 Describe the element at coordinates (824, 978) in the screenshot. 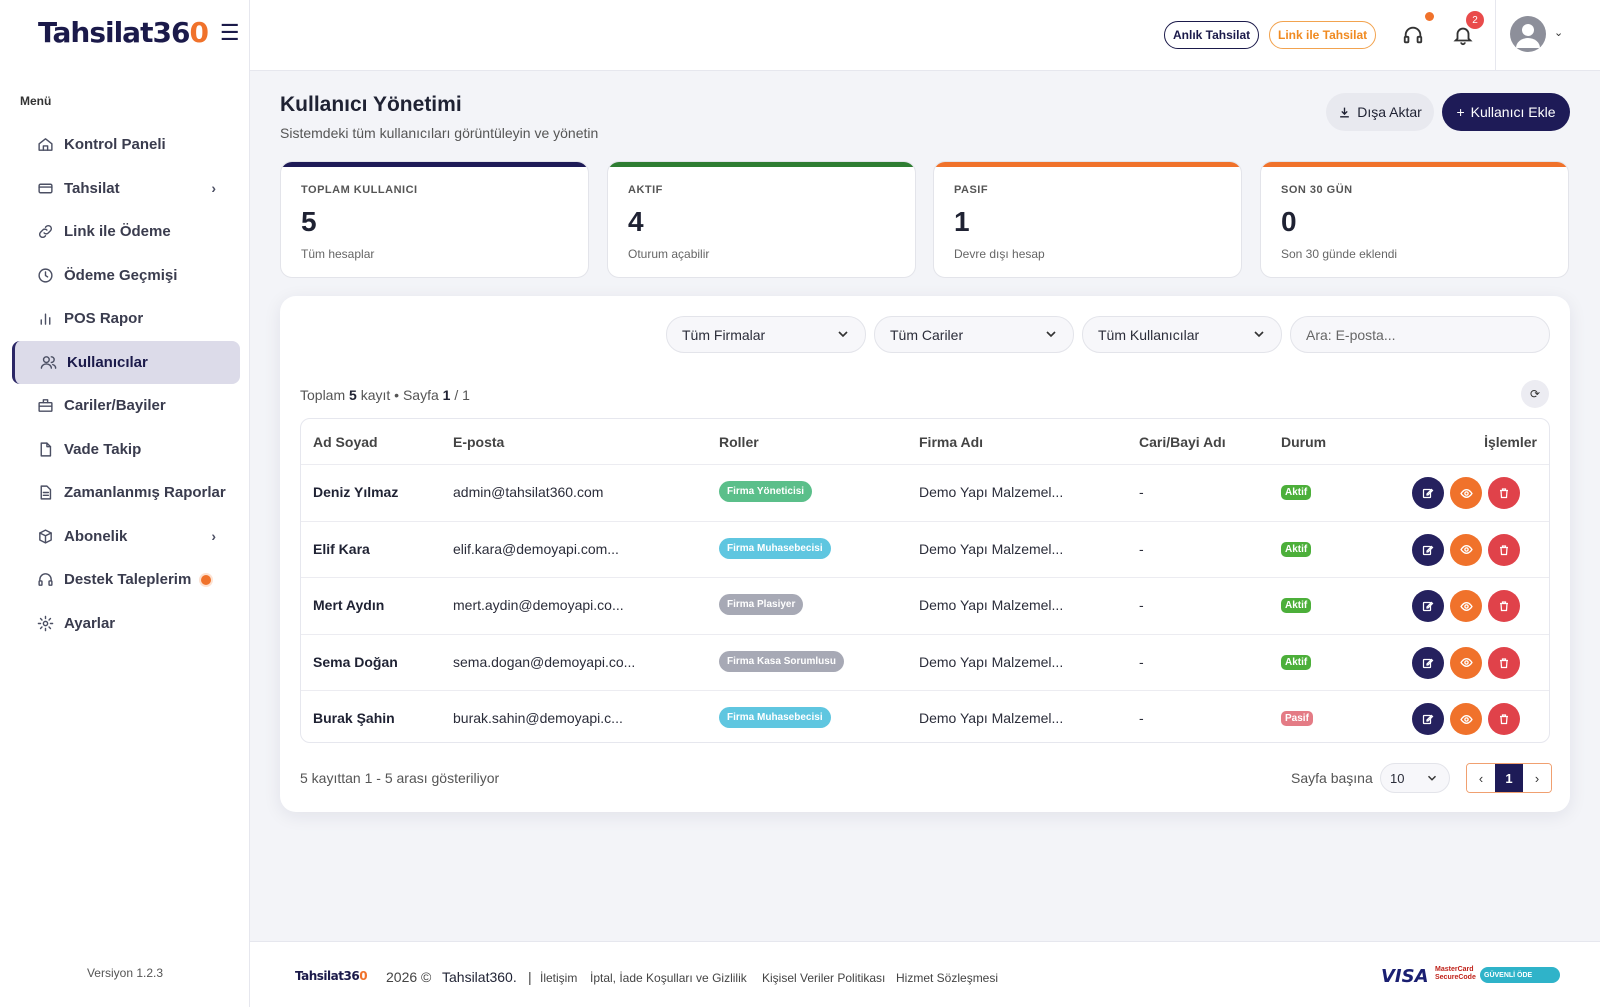

I see `footer-link-kvkk: Kişisel Veriler Politikası` at that location.